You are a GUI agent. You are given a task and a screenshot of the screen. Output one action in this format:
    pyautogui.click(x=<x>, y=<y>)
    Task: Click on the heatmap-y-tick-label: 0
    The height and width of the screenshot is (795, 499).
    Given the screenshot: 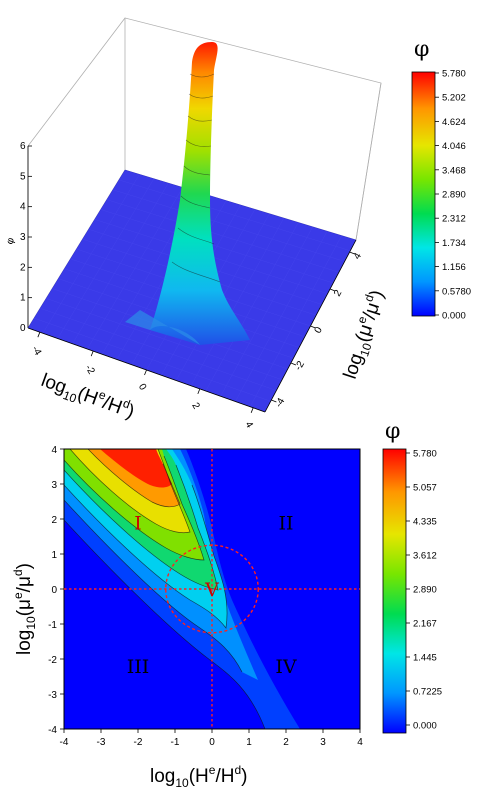 What is the action you would take?
    pyautogui.click(x=54, y=590)
    